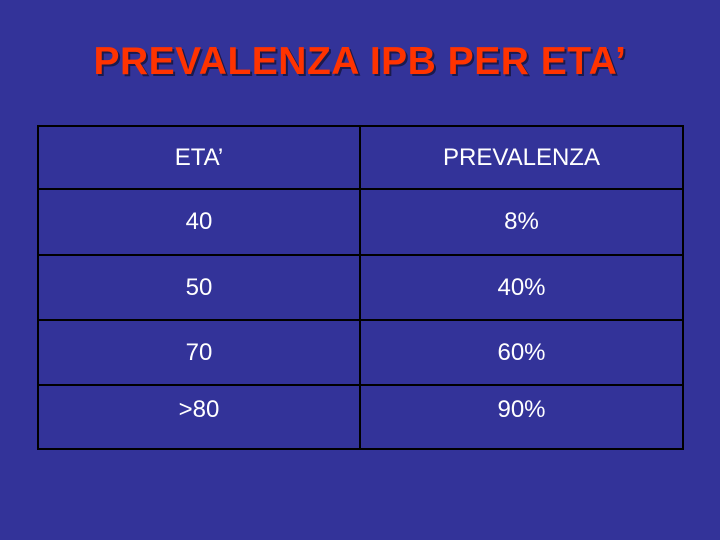 The height and width of the screenshot is (540, 720). Describe the element at coordinates (521, 223) in the screenshot. I see `table-cell-prevalence: 8%` at that location.